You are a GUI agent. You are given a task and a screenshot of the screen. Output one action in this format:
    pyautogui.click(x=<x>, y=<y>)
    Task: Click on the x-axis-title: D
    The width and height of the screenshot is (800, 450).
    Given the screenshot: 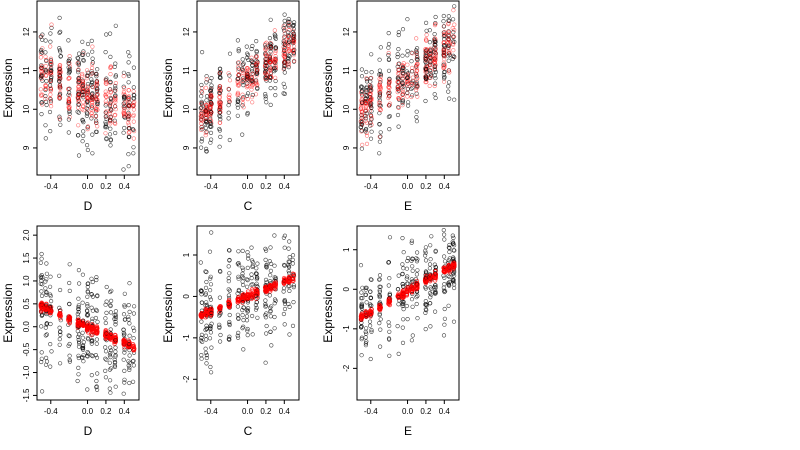 What is the action you would take?
    pyautogui.click(x=88, y=431)
    